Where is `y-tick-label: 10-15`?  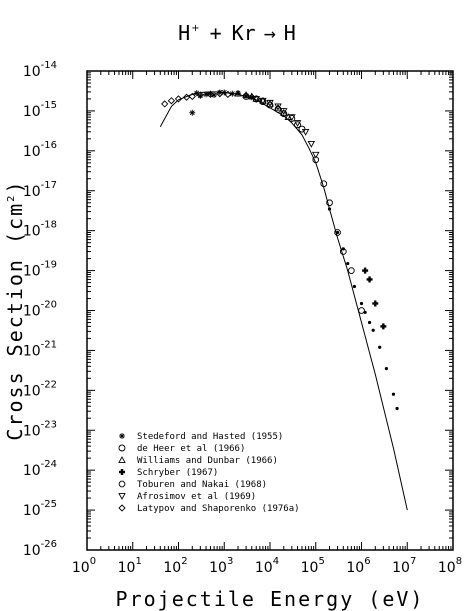
y-tick-label: 10-15 is located at coordinates (40, 110).